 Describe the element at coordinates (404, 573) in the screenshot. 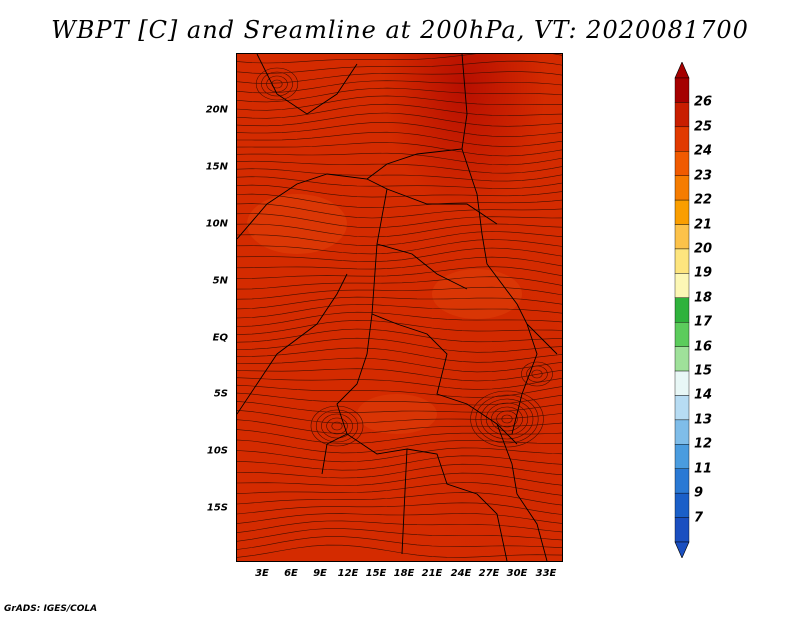

I see `lon-label-18e: 18E` at that location.